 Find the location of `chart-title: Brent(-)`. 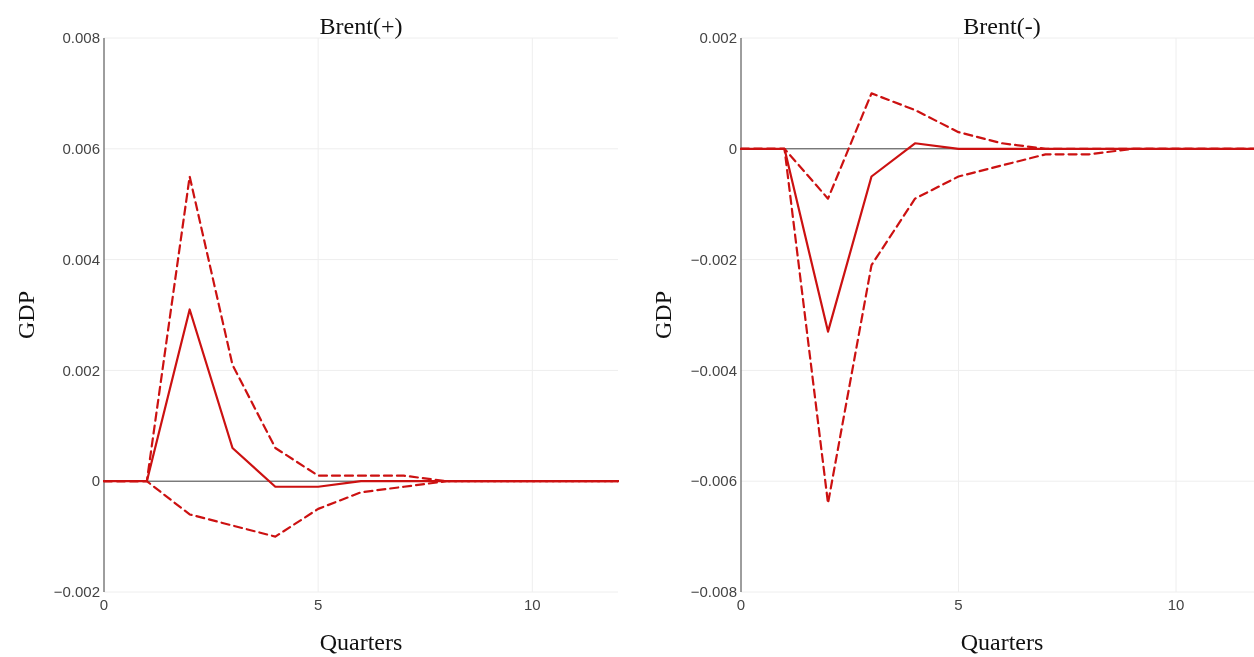

chart-title: Brent(-) is located at coordinates (1002, 26).